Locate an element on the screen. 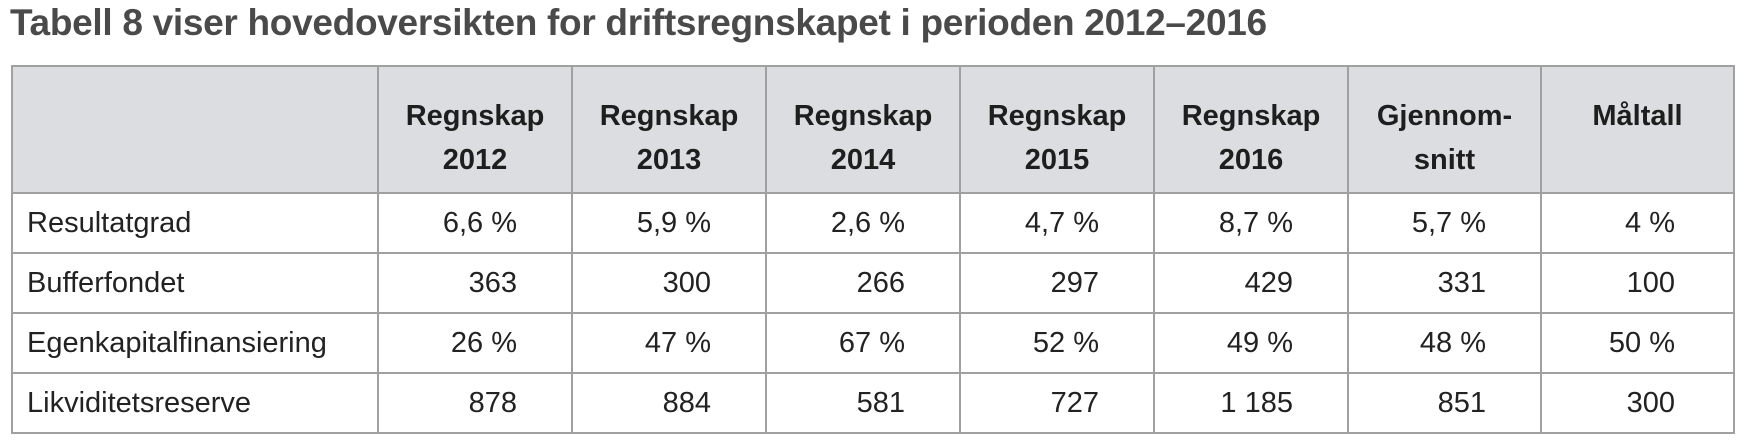  table-cell: 48 % is located at coordinates (1444, 343).